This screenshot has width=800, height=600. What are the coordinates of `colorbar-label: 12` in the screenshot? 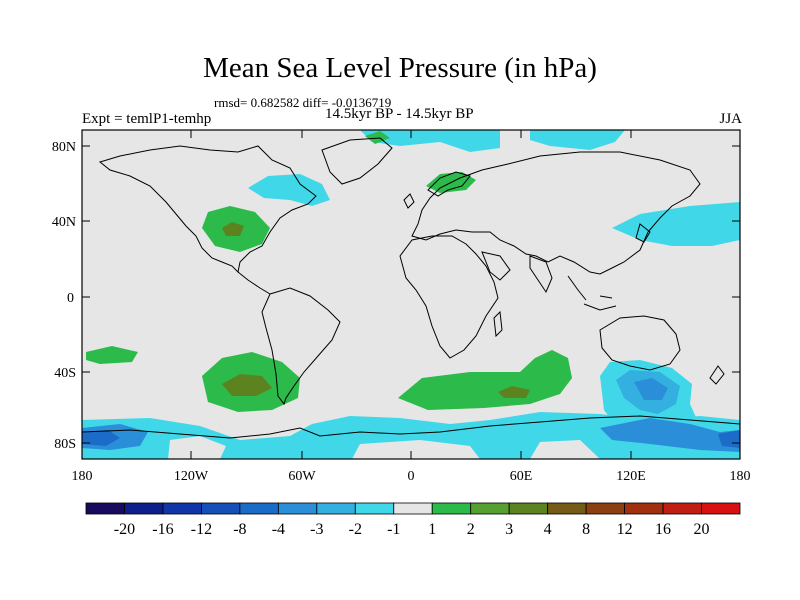 It's located at (625, 529).